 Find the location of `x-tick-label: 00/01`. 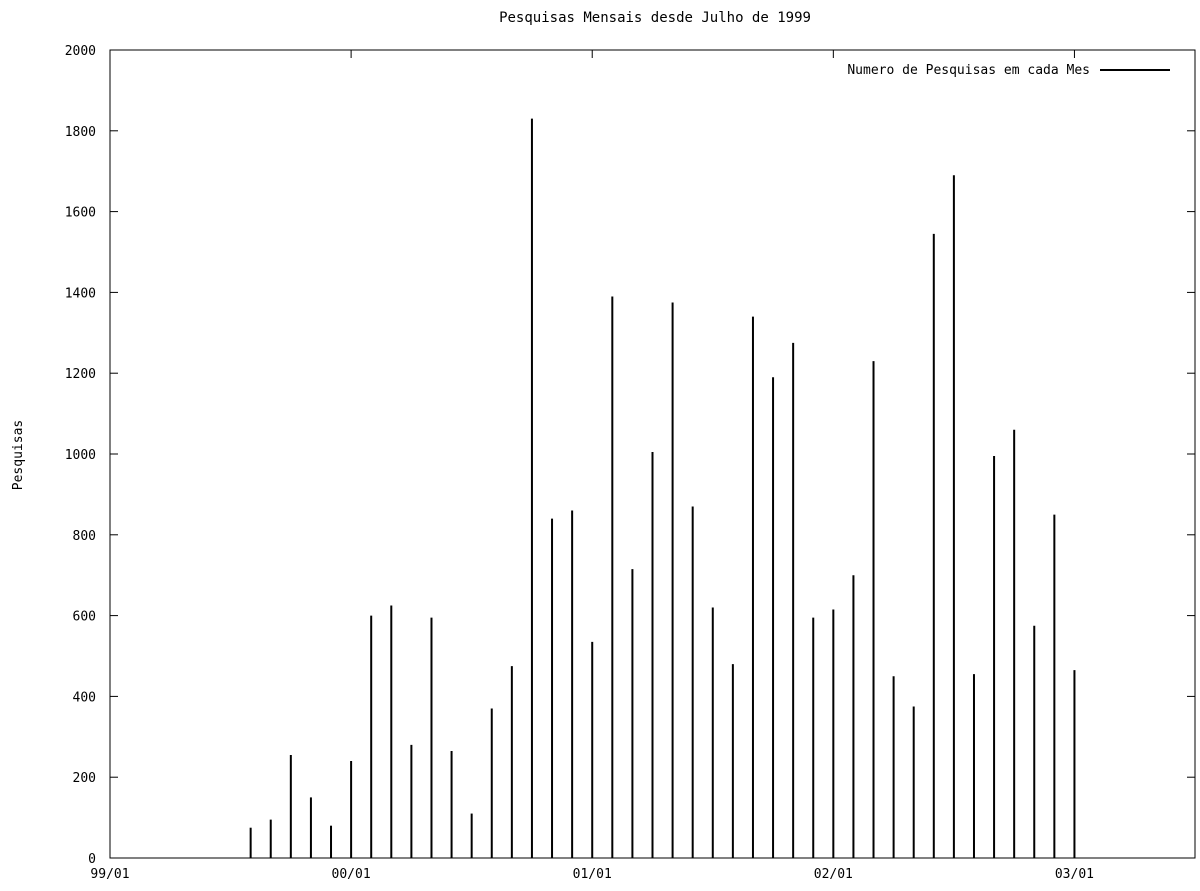

x-tick-label: 00/01 is located at coordinates (351, 874).